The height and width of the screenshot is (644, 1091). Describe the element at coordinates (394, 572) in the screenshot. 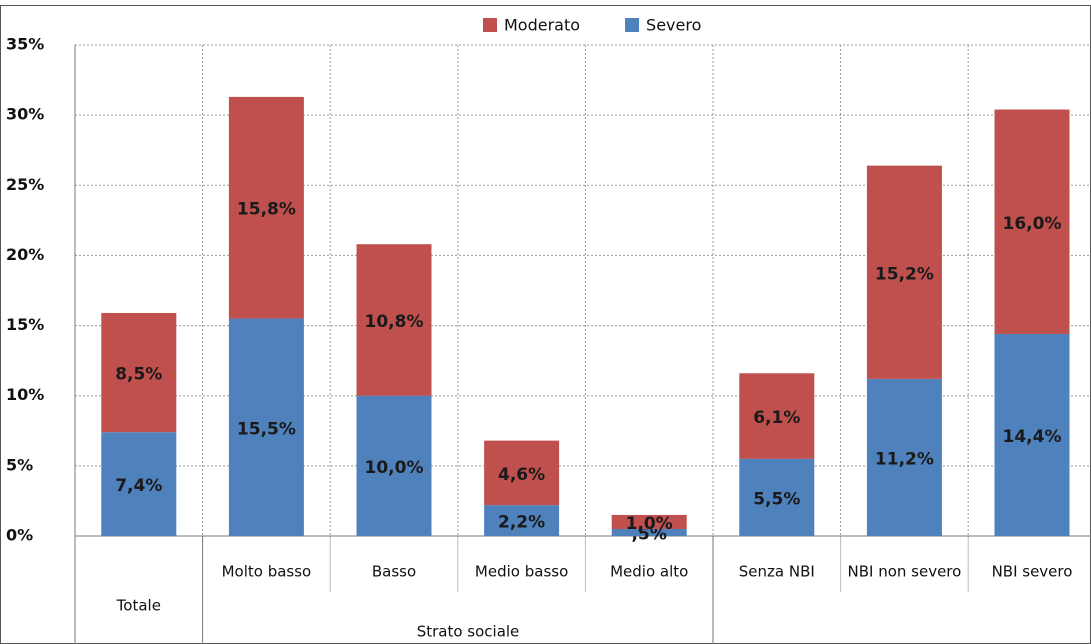

I see `x-tick-label: Basso` at that location.